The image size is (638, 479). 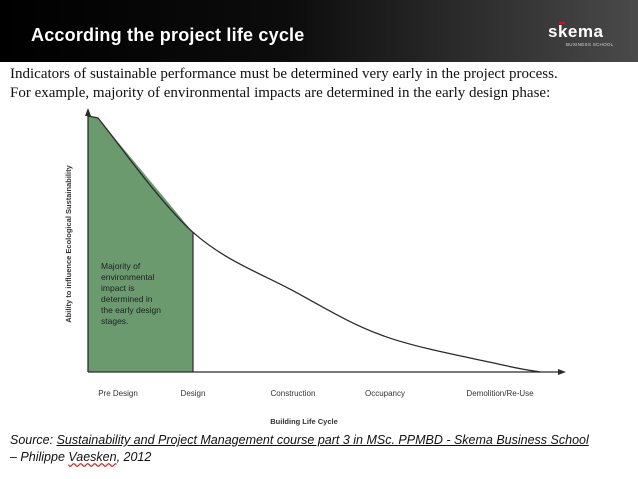 What do you see at coordinates (304, 421) in the screenshot?
I see `x-axis-label: Building Life Cycle` at bounding box center [304, 421].